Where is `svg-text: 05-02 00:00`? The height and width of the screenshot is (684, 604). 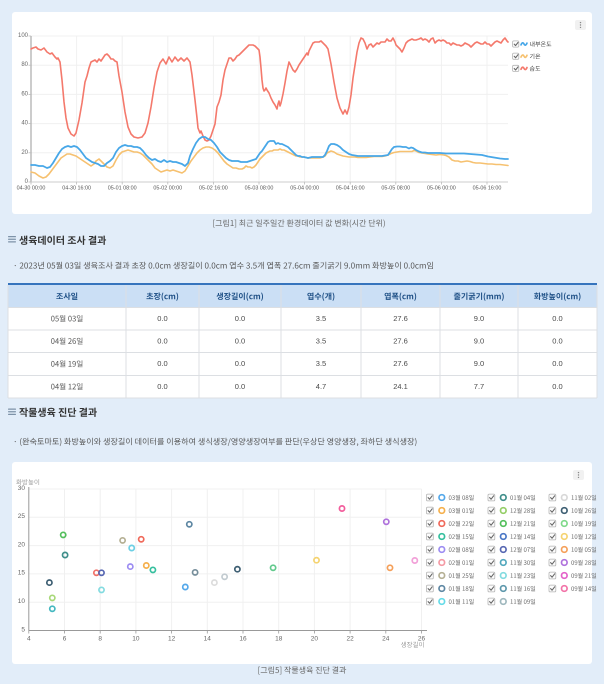 svg-text: 05-02 00:00 is located at coordinates (167, 189).